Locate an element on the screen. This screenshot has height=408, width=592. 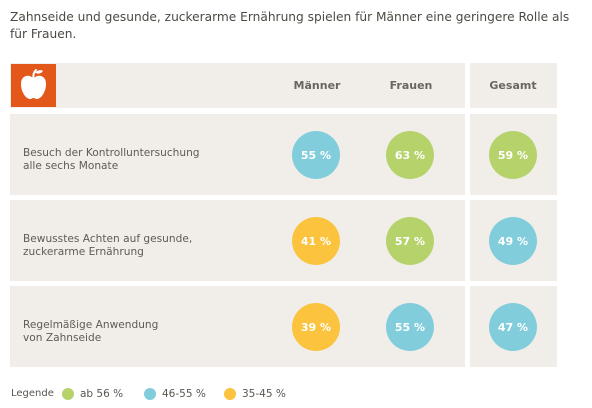
legend-title: Legende is located at coordinates (32, 393).